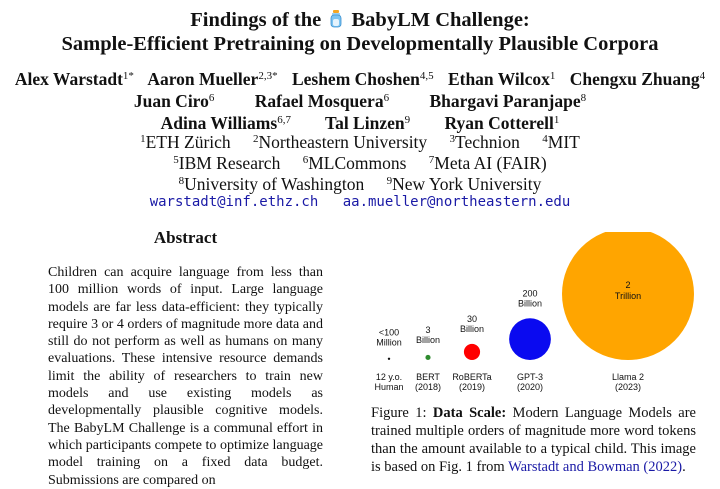 The width and height of the screenshot is (720, 489). Describe the element at coordinates (74, 79) in the screenshot. I see `author: Alex Warstadt1*` at that location.